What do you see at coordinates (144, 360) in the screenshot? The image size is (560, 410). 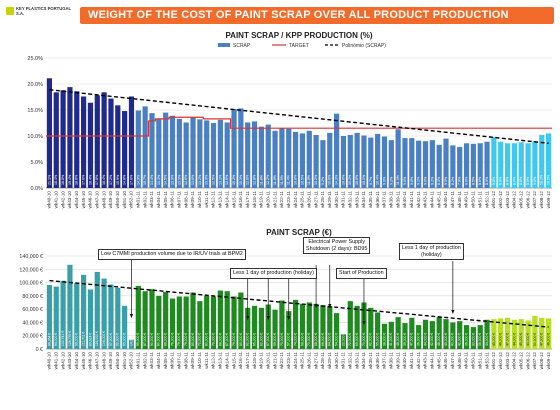 I see `chart2-xtick-label: wk02-11` at bounding box center [144, 360].